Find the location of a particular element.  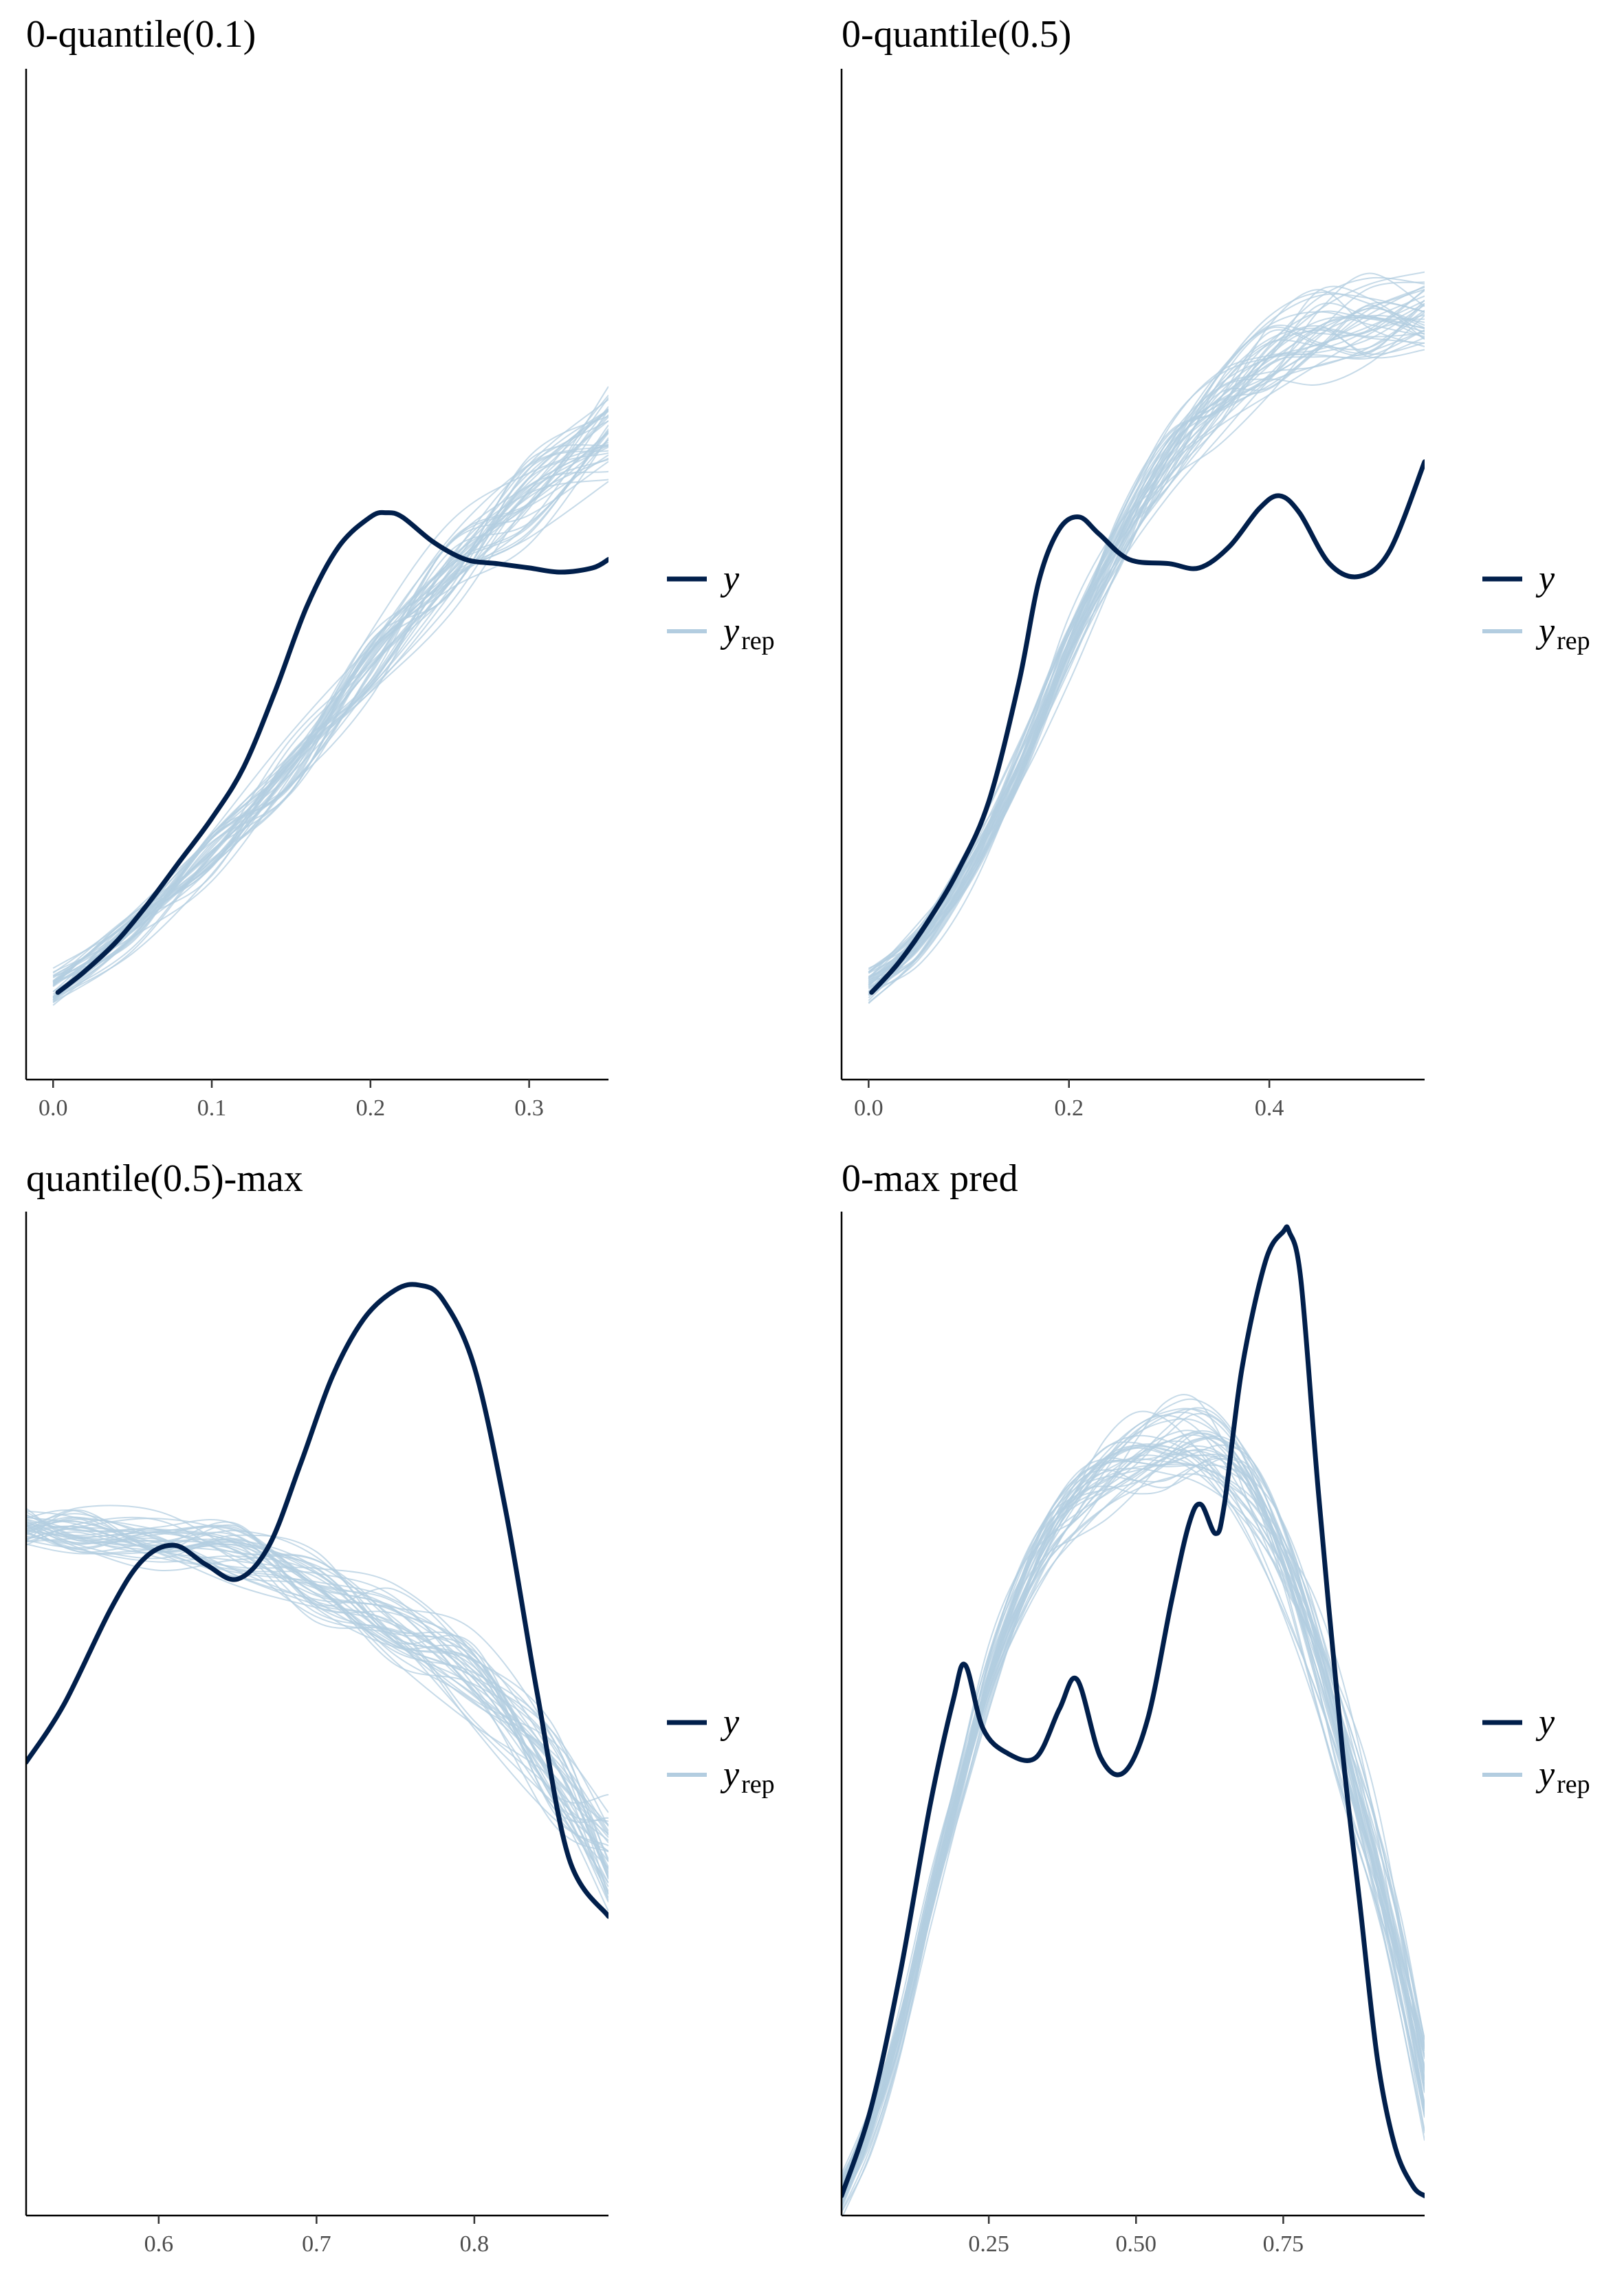

x-tick-label: 0.50 is located at coordinates (1136, 2244).